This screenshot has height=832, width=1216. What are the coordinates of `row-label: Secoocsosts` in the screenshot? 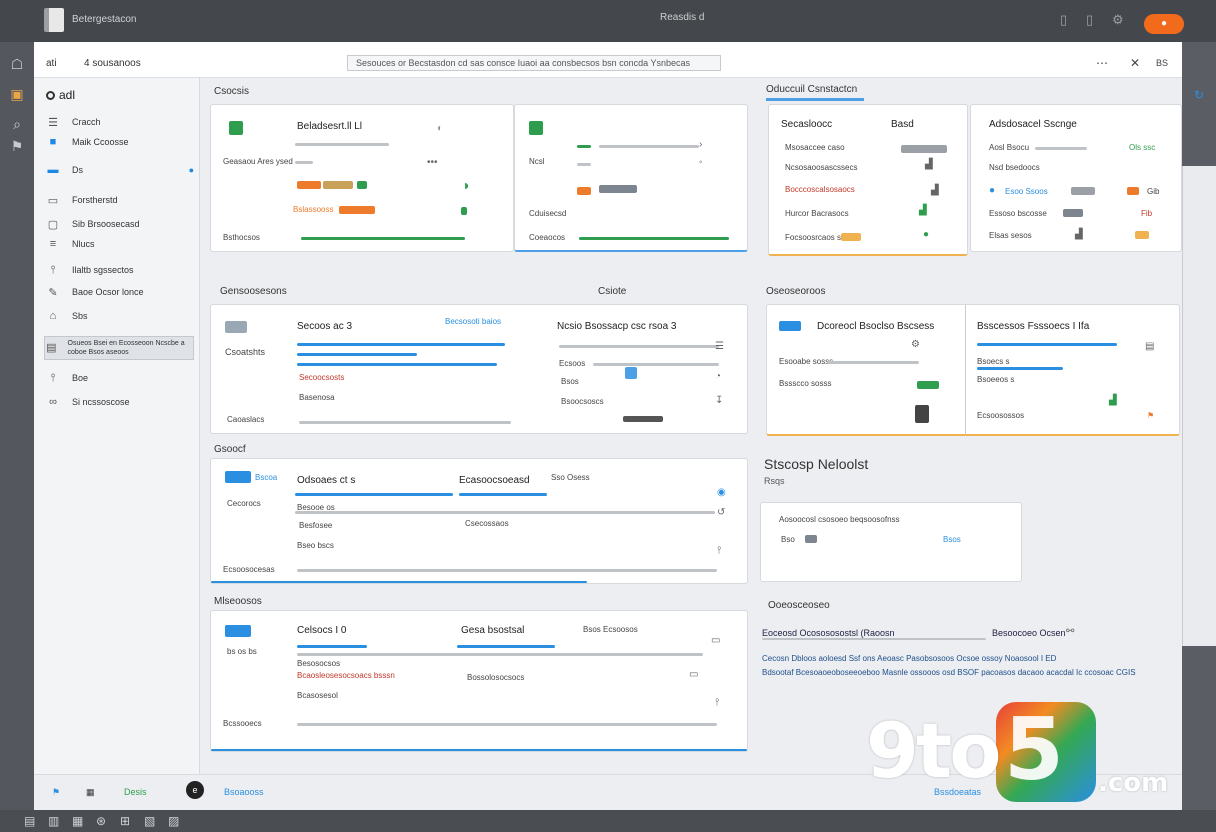 It's located at (322, 377).